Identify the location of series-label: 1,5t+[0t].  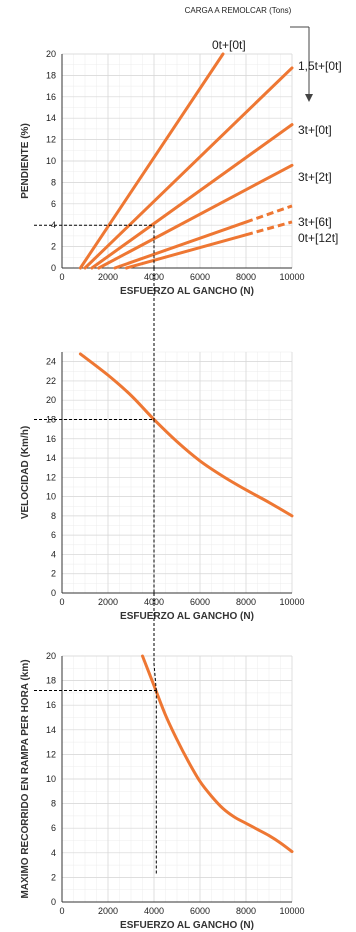
(320, 66).